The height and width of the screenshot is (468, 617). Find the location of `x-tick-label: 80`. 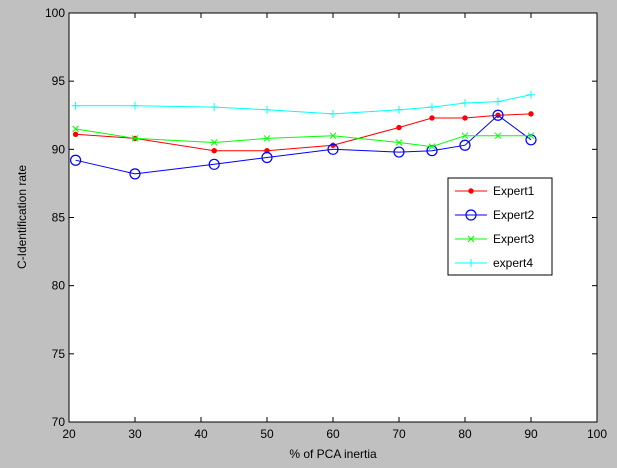

x-tick-label: 80 is located at coordinates (465, 434).